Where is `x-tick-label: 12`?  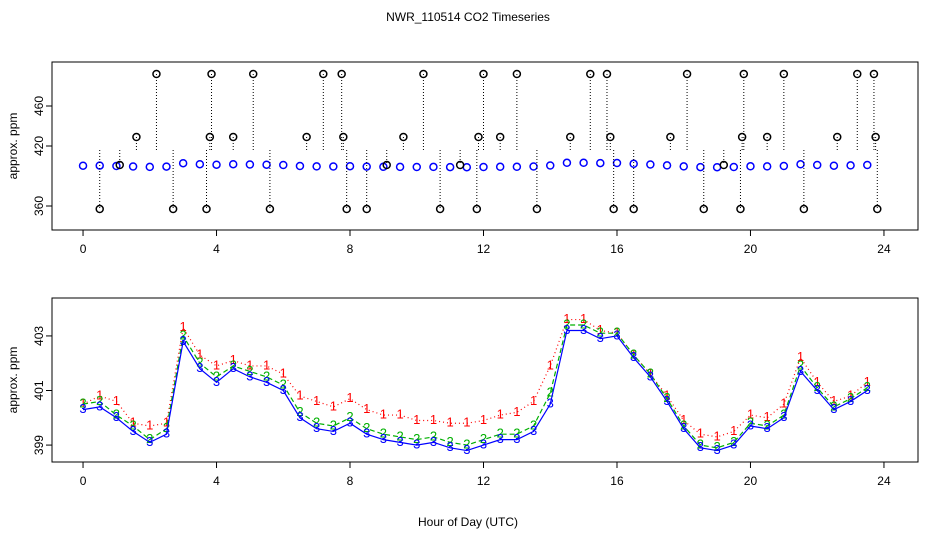
x-tick-label: 12 is located at coordinates (484, 481).